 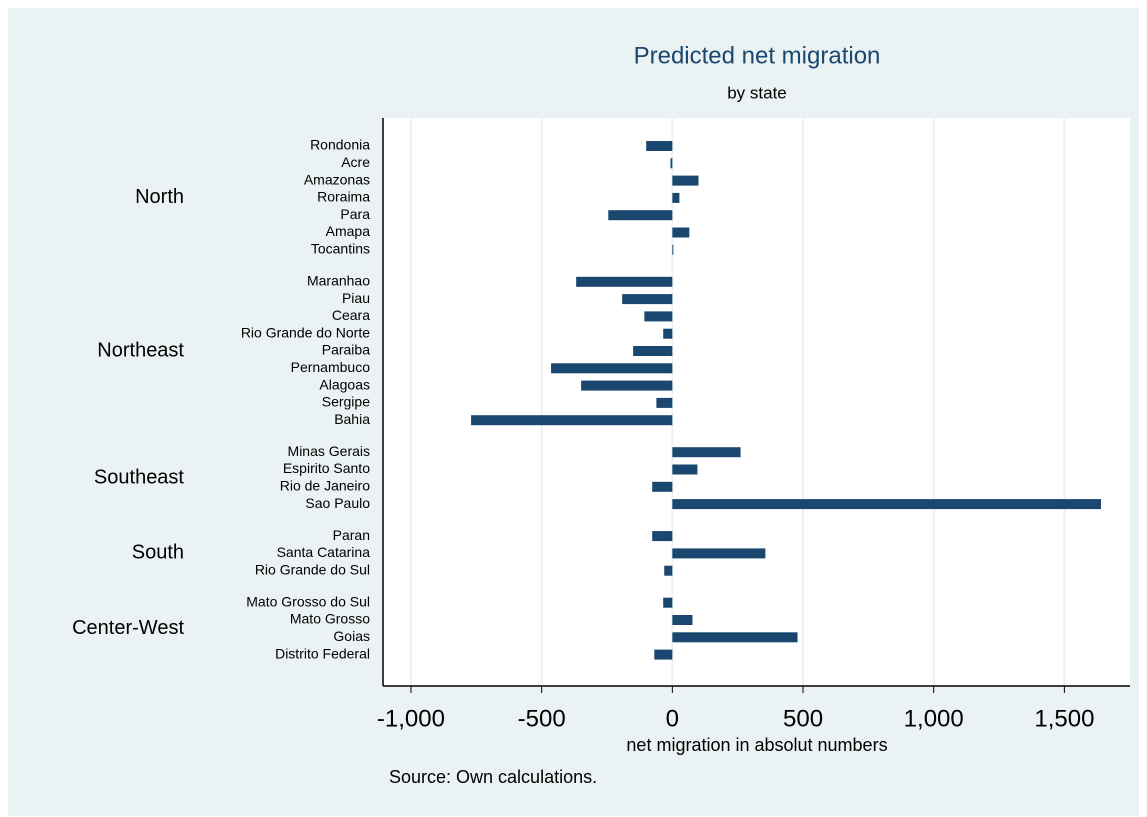 What do you see at coordinates (158, 553) in the screenshot?
I see `group-label: South` at bounding box center [158, 553].